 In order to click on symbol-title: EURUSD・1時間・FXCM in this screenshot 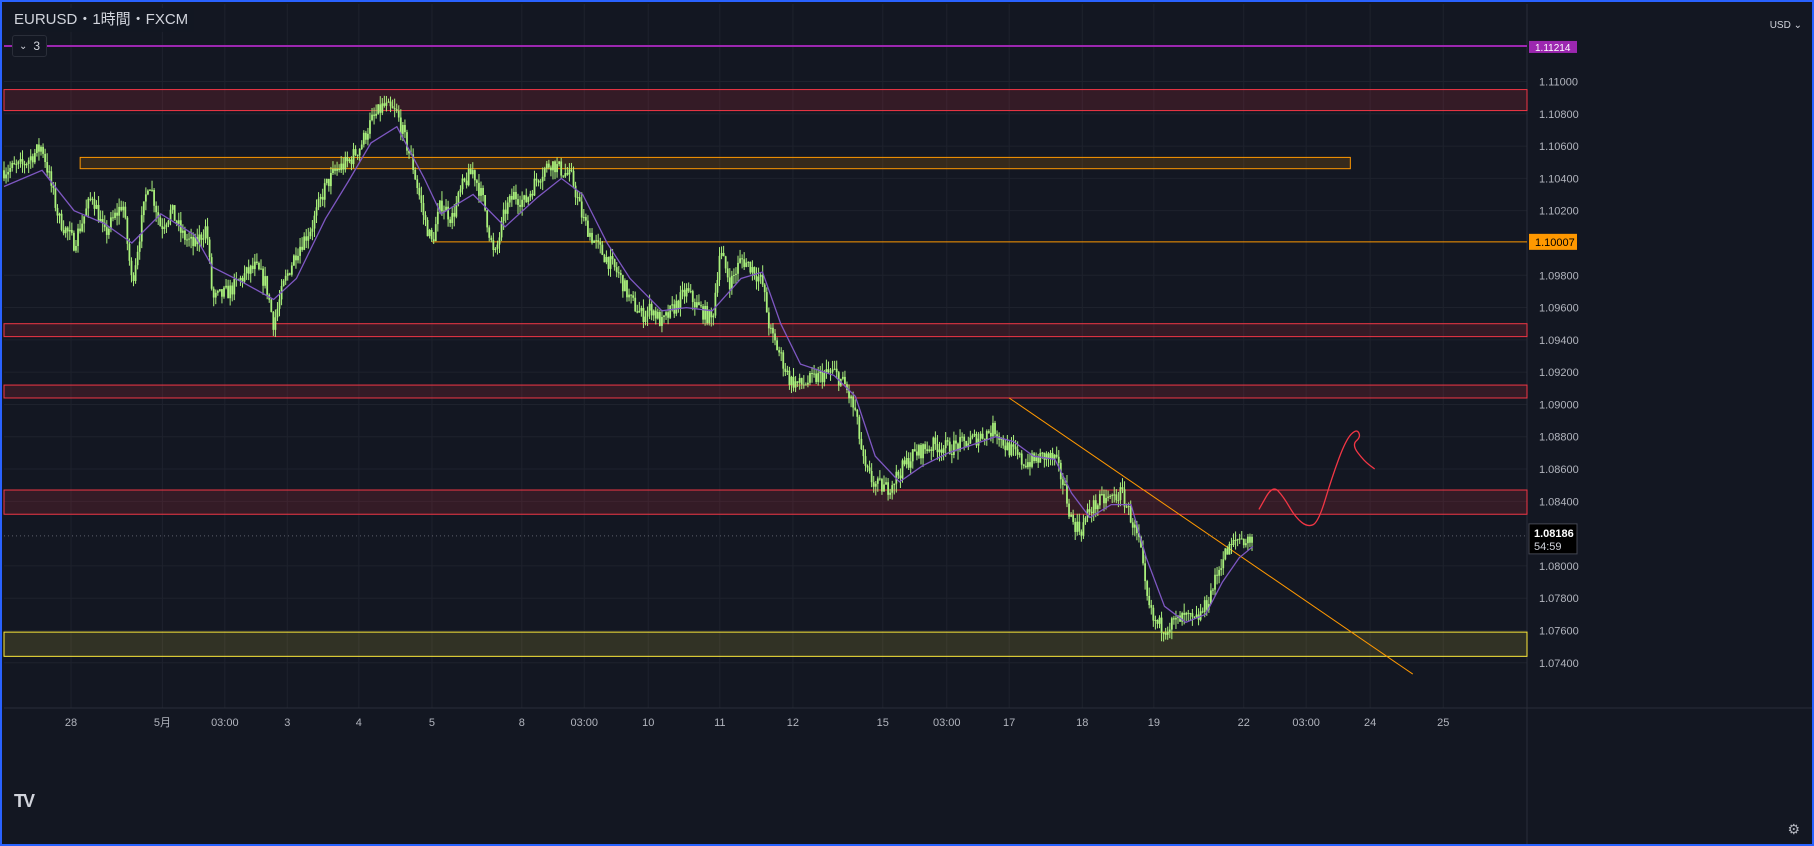, I will do `click(101, 20)`.